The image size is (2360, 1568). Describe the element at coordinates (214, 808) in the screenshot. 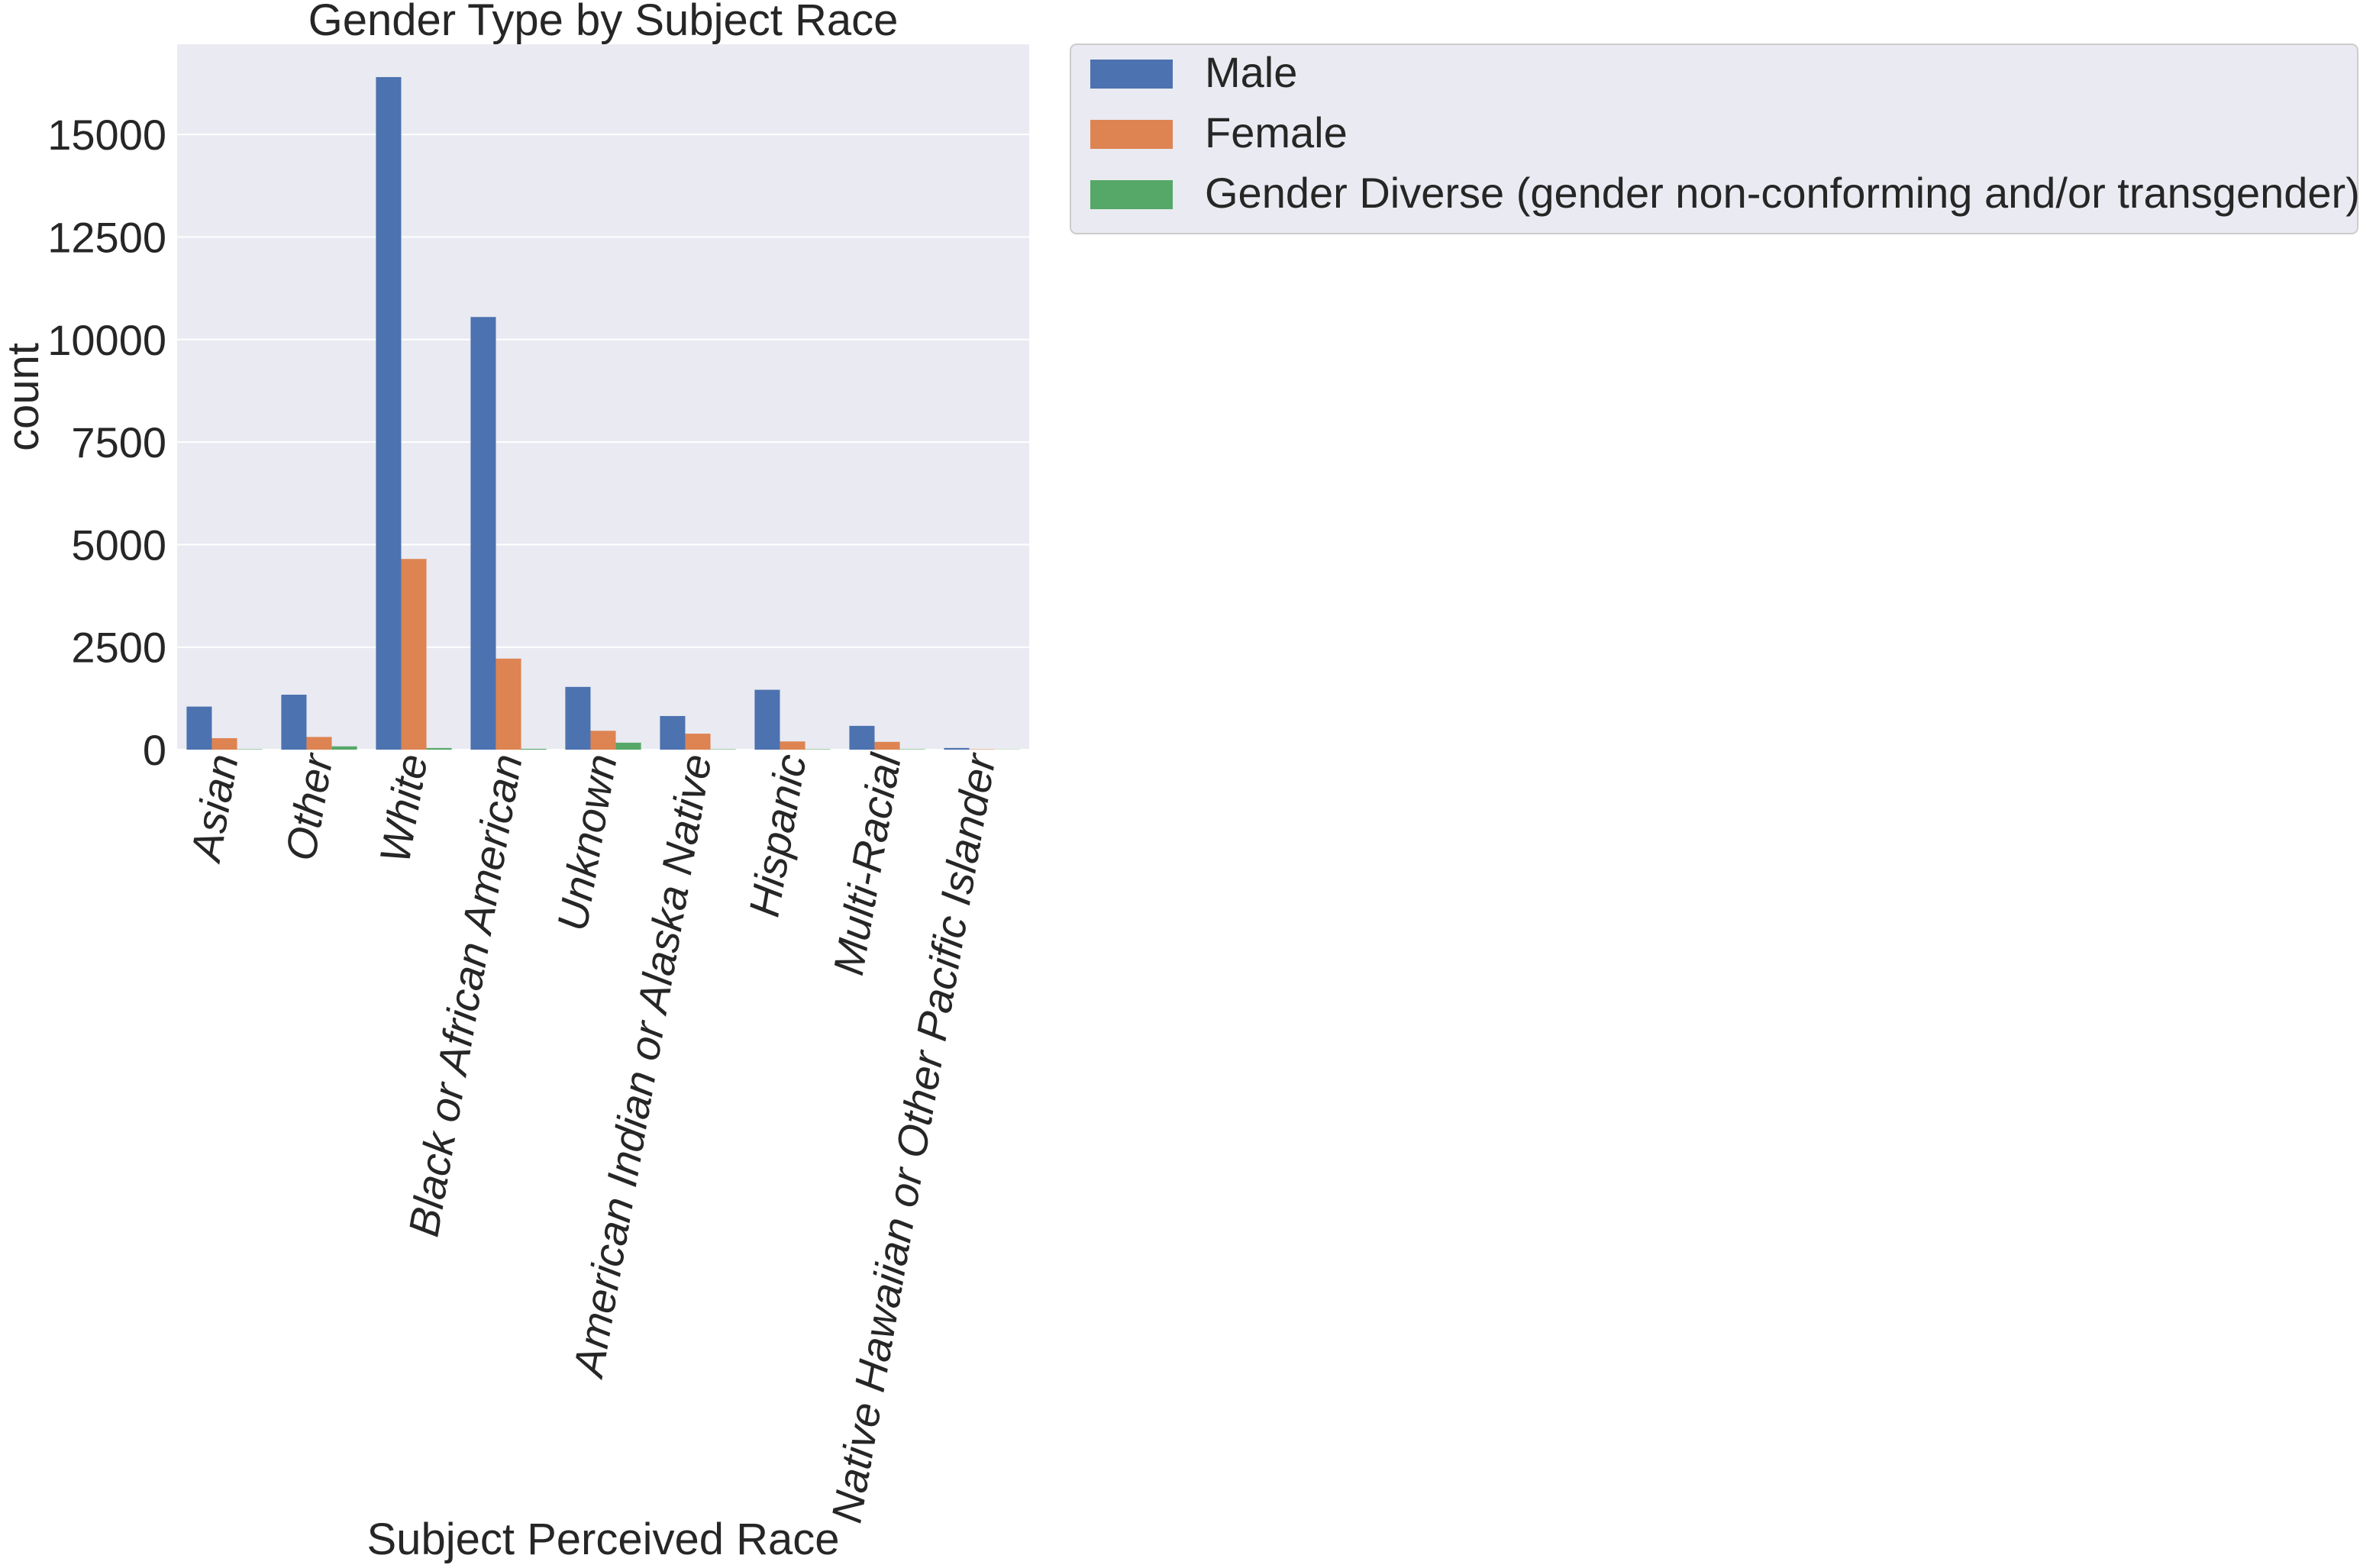

I see `x-tick-label-1: Asian` at that location.